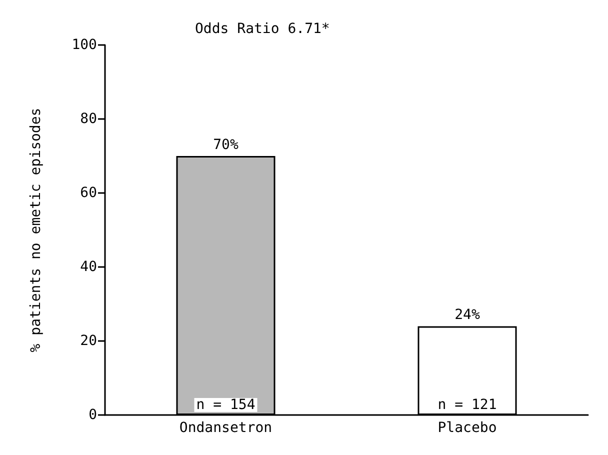  Describe the element at coordinates (88, 341) in the screenshot. I see `y-tick-label: 20` at that location.